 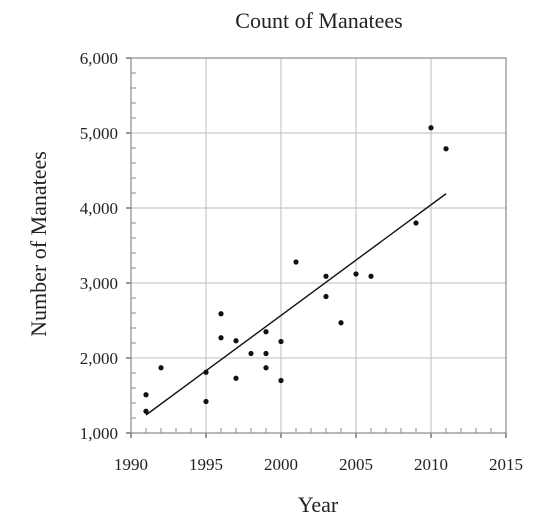 What do you see at coordinates (99, 358) in the screenshot?
I see `y-tick-label: 2,000` at bounding box center [99, 358].